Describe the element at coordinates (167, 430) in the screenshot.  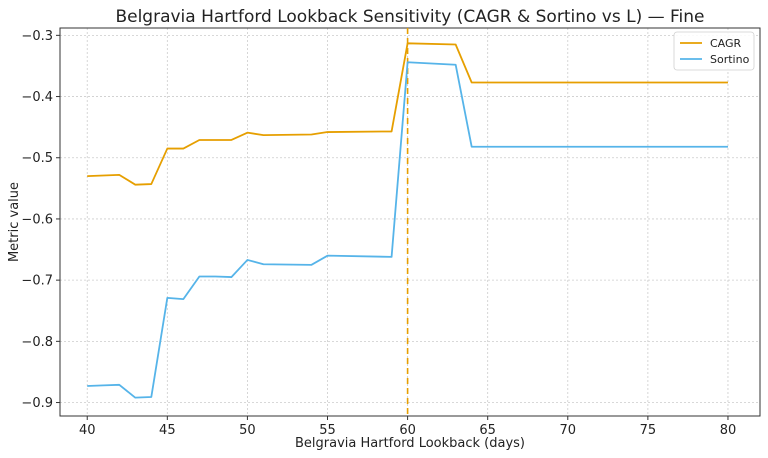
I see `x-tick-label: 45` at that location.